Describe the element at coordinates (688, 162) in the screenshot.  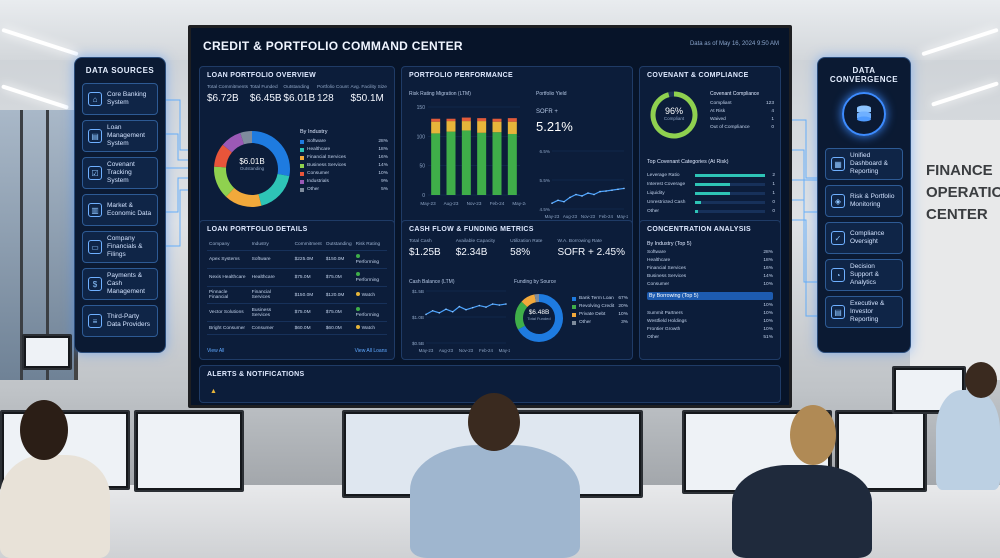
I see `covenant-categories-title: Top Covenant Categories (At Risk)` at that location.